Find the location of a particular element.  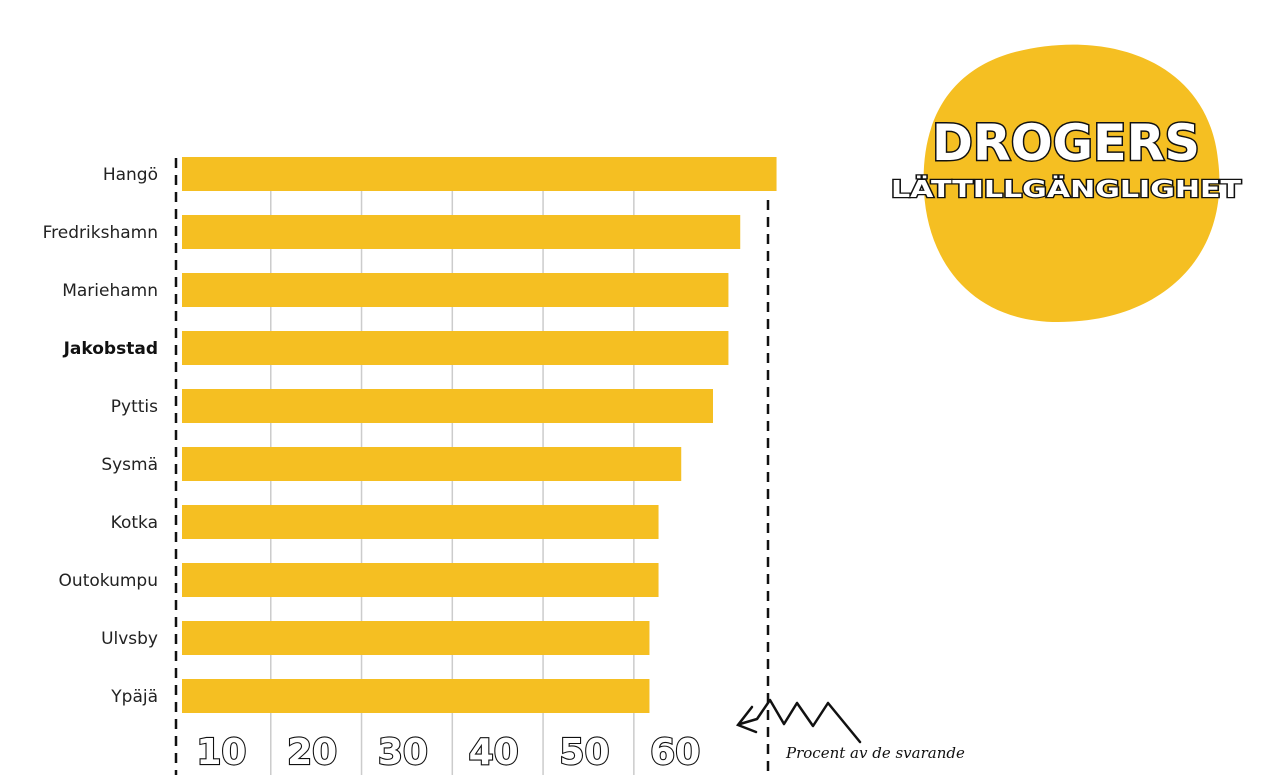

category-label: Mariehamn is located at coordinates (110, 291).